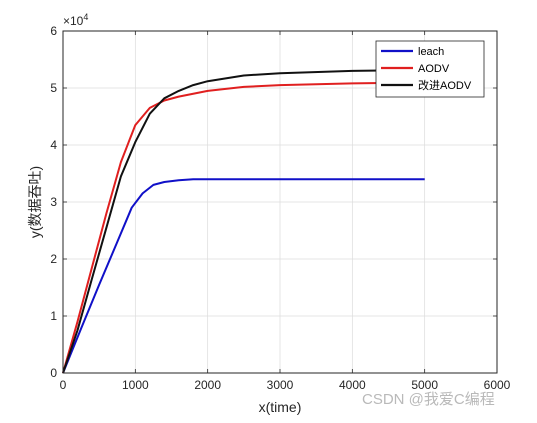 This screenshot has width=537, height=423. What do you see at coordinates (63, 385) in the screenshot?
I see `x-tick-label: 0` at bounding box center [63, 385].